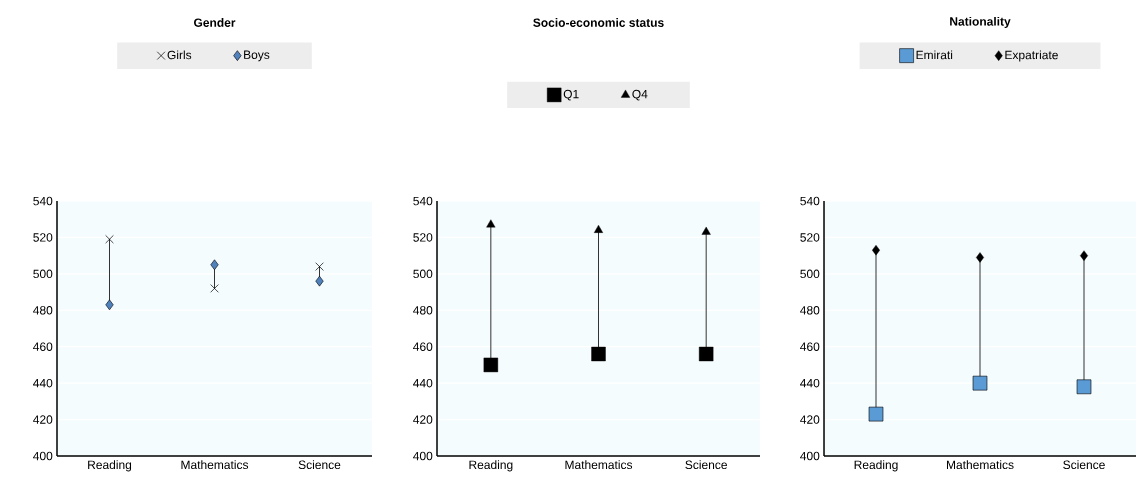 This screenshot has width=1138, height=481. Describe the element at coordinates (571, 95) in the screenshot. I see `legend-label: Q1` at that location.